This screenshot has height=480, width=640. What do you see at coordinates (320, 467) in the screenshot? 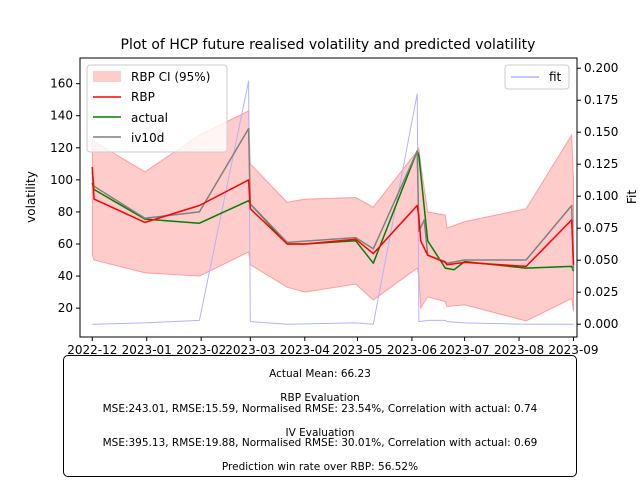
I see `win-rate-text: Prediction win rate over RBP: 56.52%` at bounding box center [320, 467].